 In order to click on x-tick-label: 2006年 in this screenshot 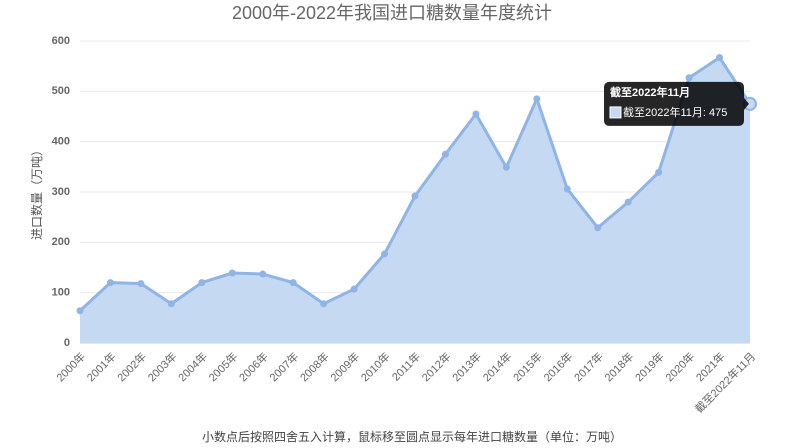, I will do `click(253, 366)`.